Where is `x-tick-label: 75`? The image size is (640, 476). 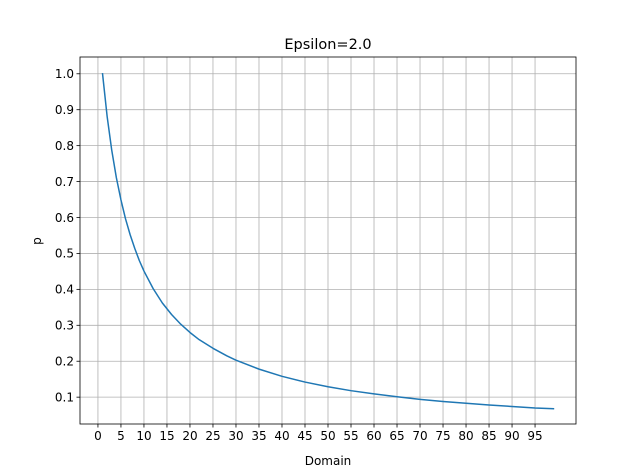 x-tick-label: 75 is located at coordinates (442, 436).